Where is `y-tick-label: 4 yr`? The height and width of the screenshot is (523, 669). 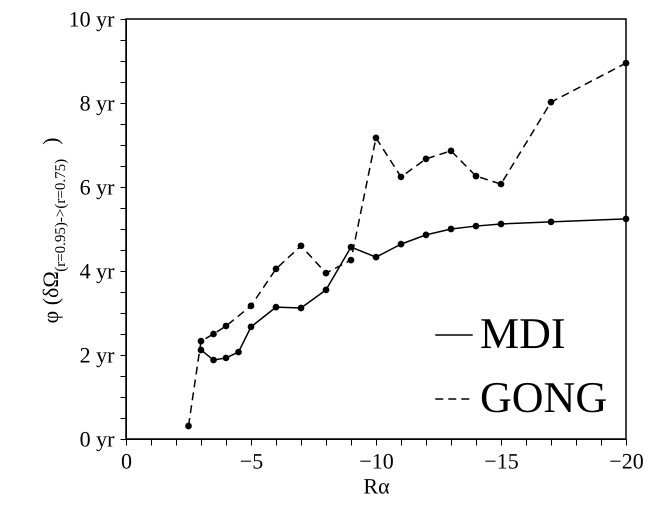
y-tick-label: 4 yr is located at coordinates (98, 271).